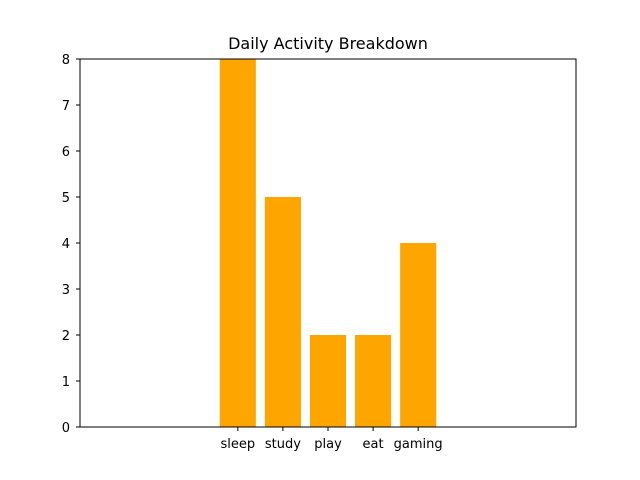 The width and height of the screenshot is (640, 480). I want to click on y-tick-label: 3, so click(66, 290).